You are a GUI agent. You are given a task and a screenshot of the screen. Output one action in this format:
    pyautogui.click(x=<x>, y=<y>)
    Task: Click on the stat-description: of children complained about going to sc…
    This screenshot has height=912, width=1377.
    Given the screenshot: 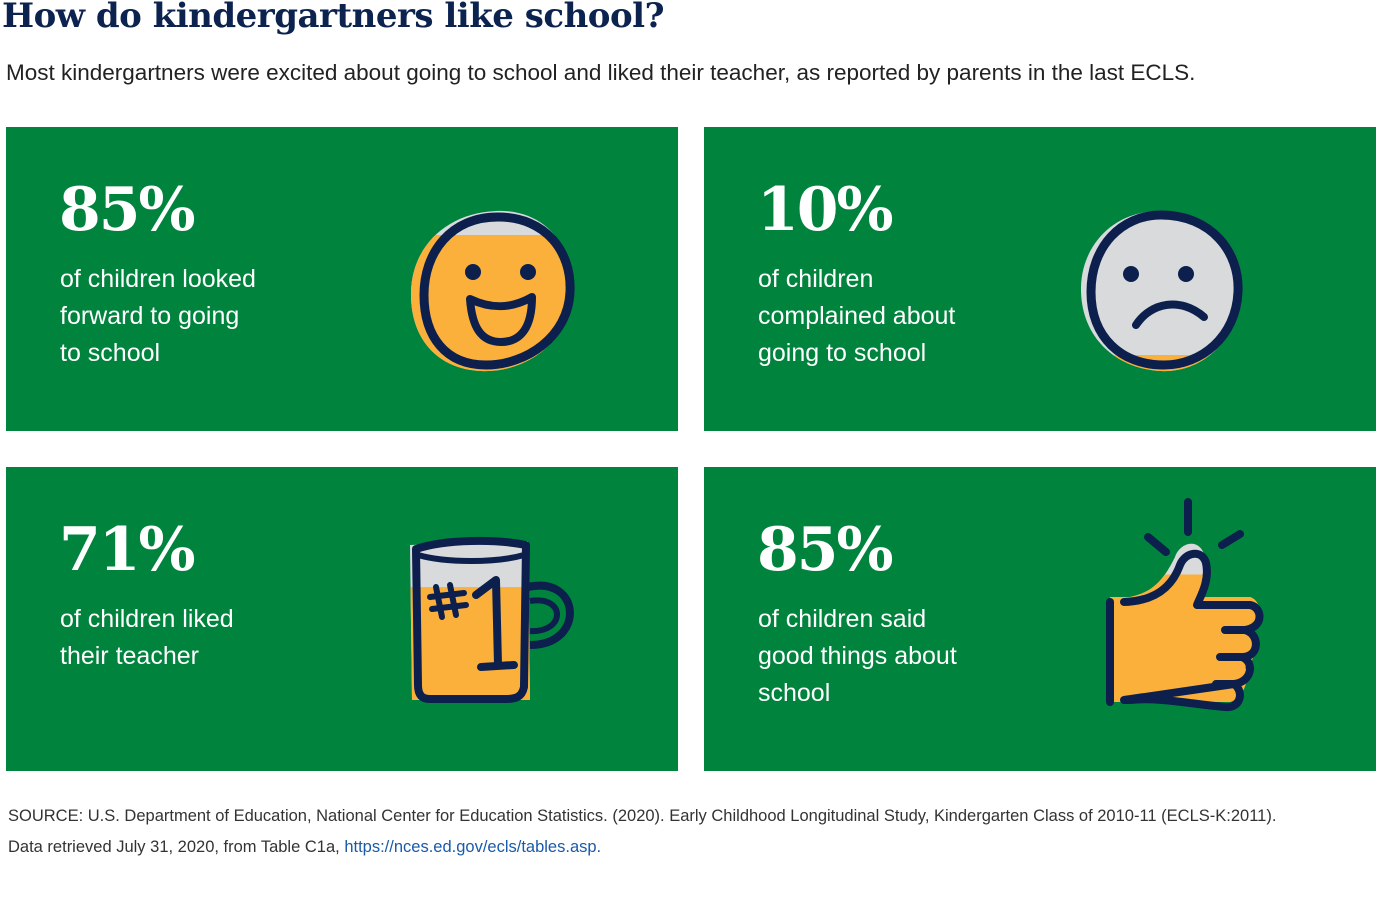 What is the action you would take?
    pyautogui.click(x=888, y=316)
    